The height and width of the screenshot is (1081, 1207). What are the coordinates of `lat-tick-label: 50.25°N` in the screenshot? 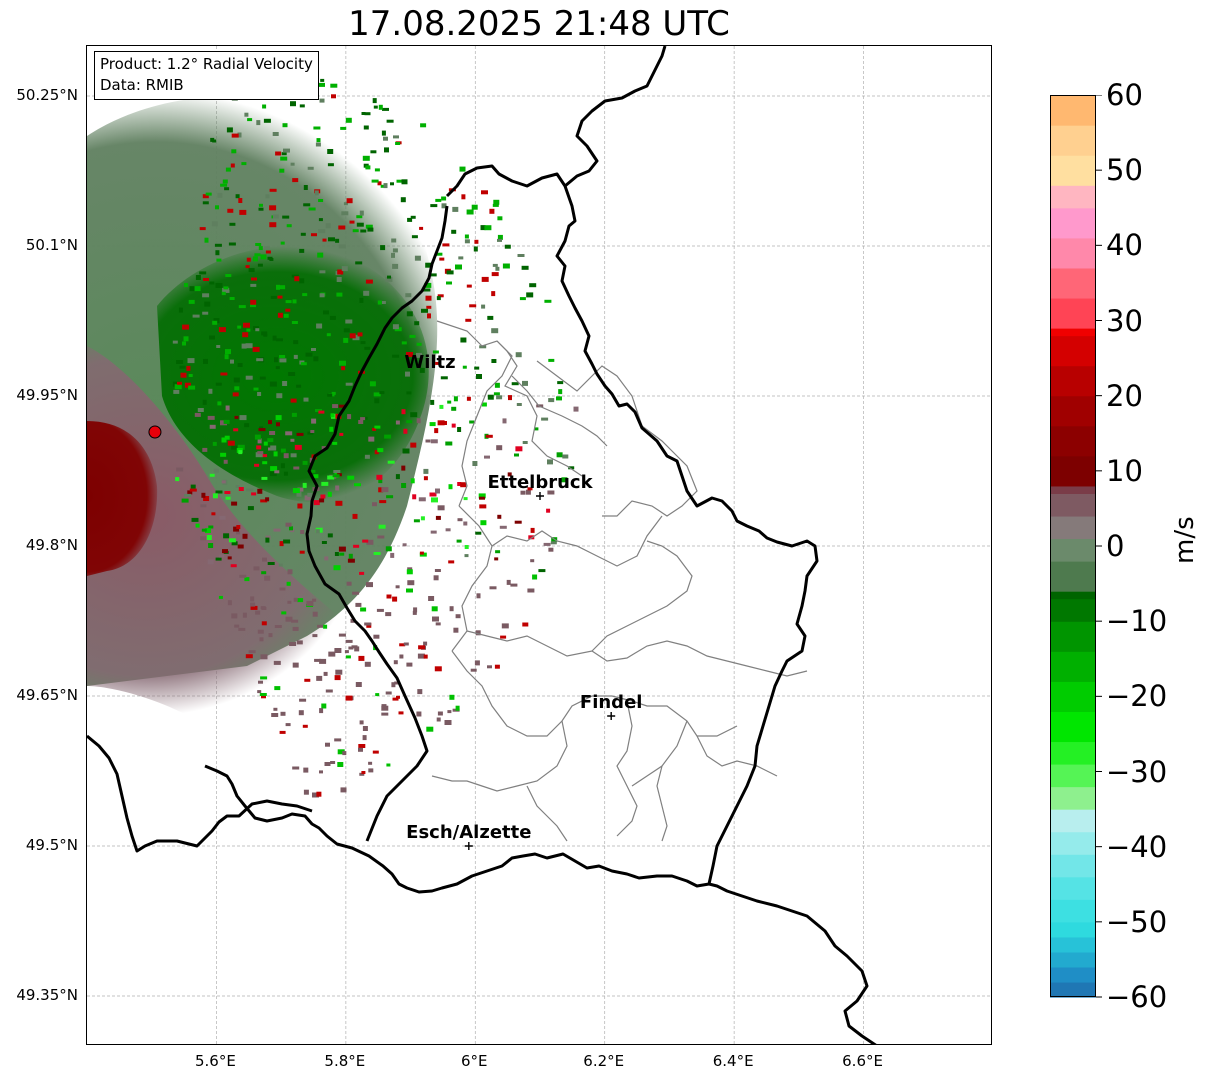 It's located at (47, 95).